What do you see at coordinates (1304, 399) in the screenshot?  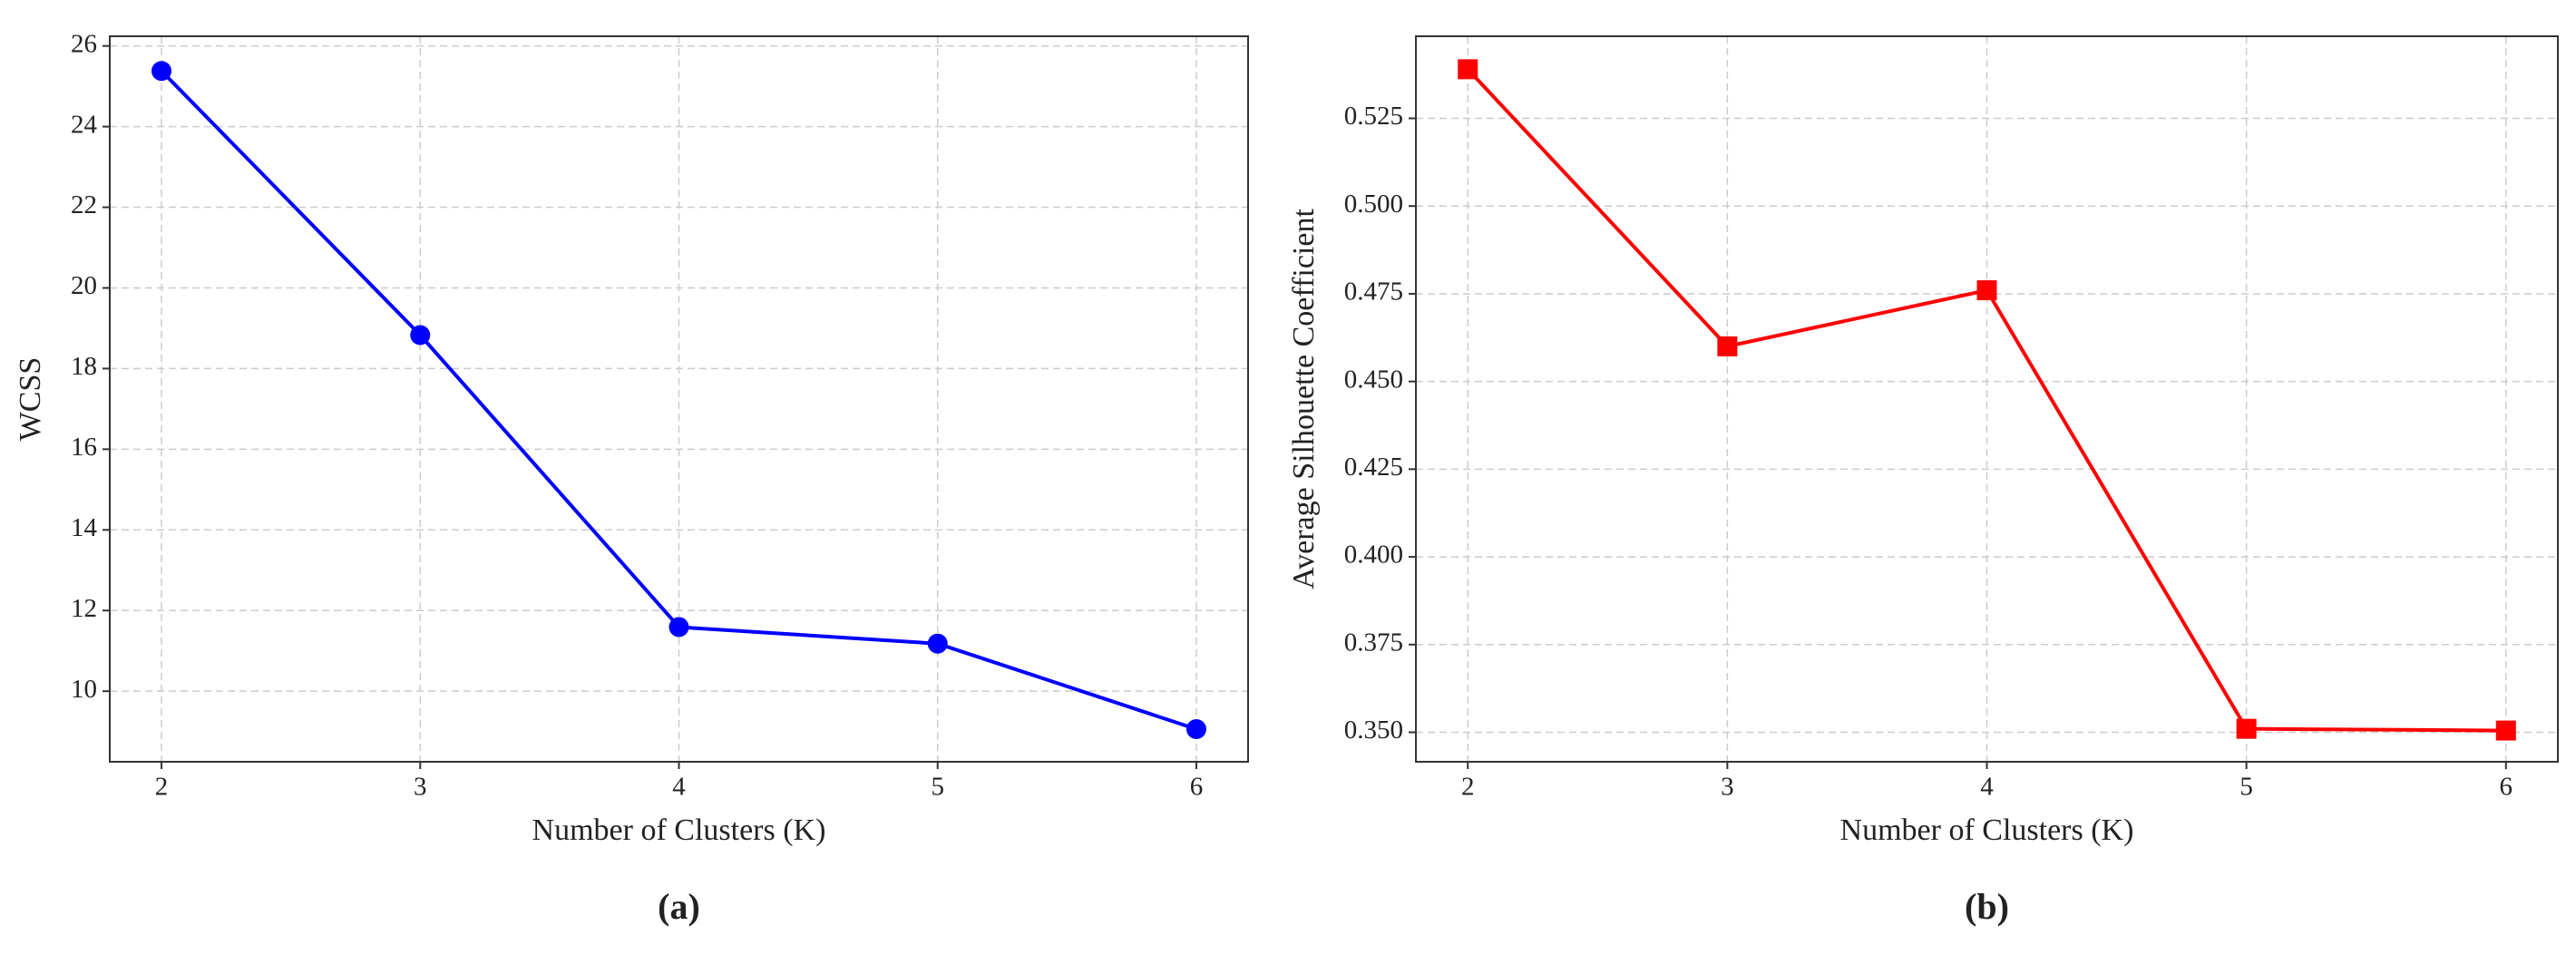 I see `y-axis-label: Average Silhouette Coefficient` at bounding box center [1304, 399].